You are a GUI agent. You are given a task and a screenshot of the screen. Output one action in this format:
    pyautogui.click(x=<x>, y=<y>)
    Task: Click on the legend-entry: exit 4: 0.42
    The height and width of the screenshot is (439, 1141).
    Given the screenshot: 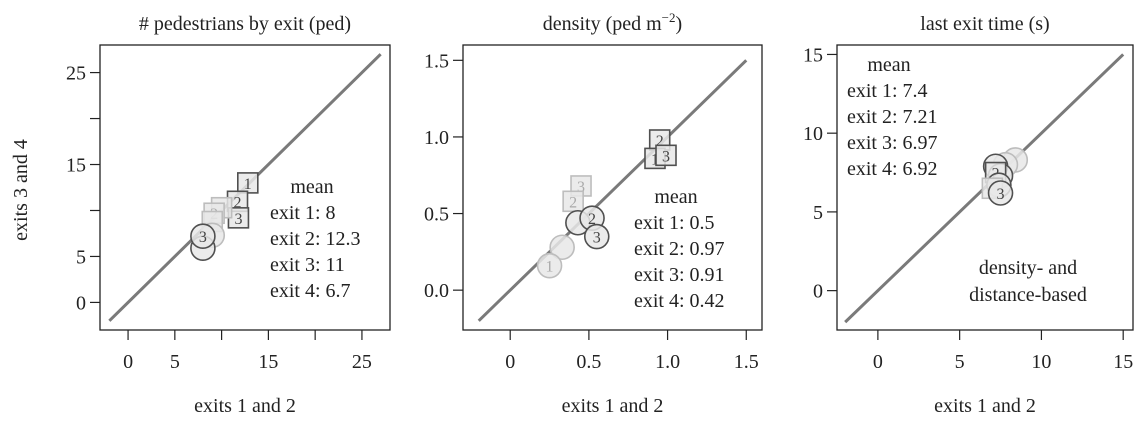 What is the action you would take?
    pyautogui.click(x=679, y=301)
    